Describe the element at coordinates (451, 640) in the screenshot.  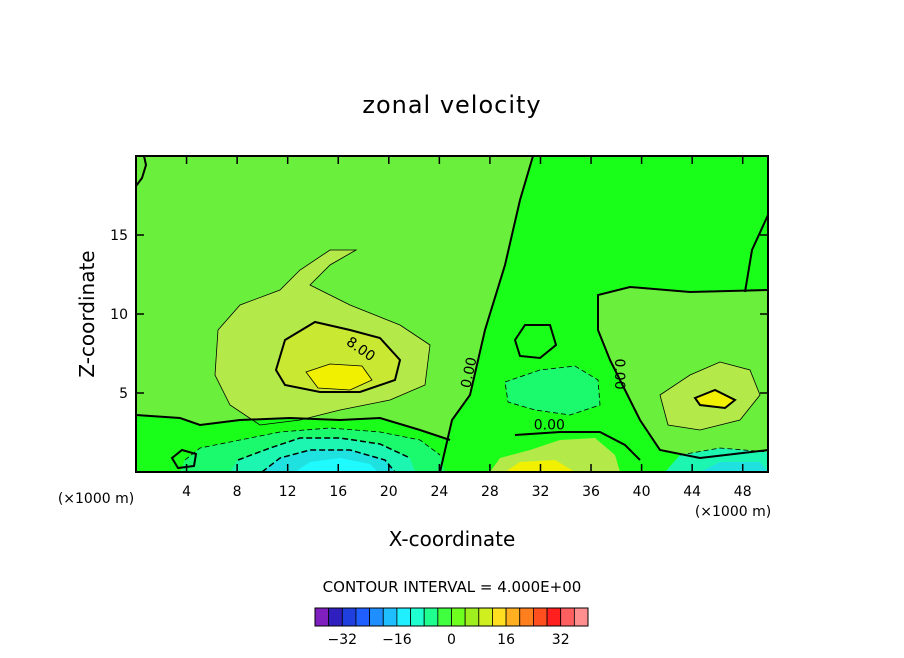
I see `colorbar-tick-label: 0` at that location.